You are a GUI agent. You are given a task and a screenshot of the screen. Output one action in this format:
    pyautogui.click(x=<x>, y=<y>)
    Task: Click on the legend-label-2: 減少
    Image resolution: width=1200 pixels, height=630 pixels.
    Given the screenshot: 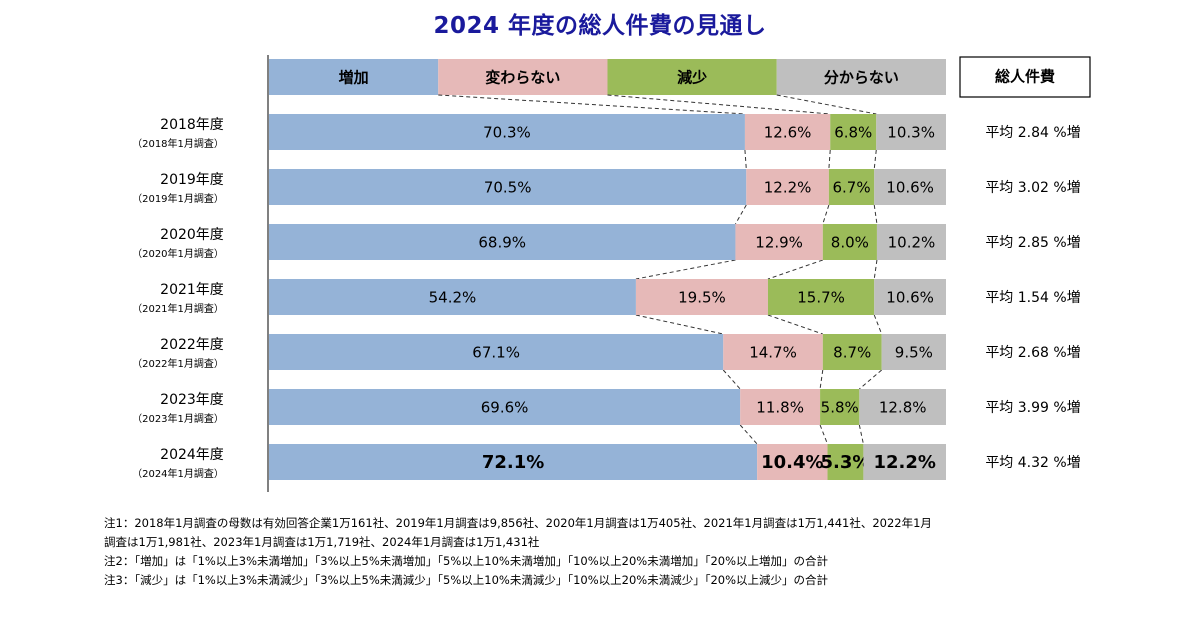 What is the action you would take?
    pyautogui.click(x=692, y=78)
    